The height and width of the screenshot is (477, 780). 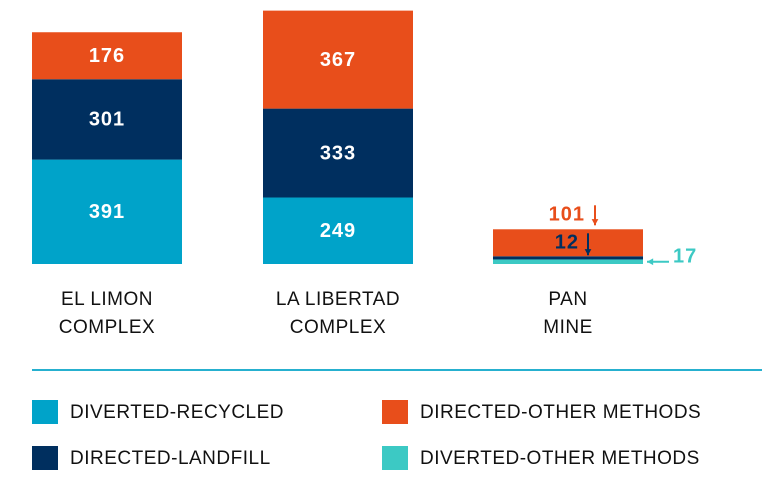 What do you see at coordinates (107, 299) in the screenshot?
I see `x-tick-label: EL LIMON` at bounding box center [107, 299].